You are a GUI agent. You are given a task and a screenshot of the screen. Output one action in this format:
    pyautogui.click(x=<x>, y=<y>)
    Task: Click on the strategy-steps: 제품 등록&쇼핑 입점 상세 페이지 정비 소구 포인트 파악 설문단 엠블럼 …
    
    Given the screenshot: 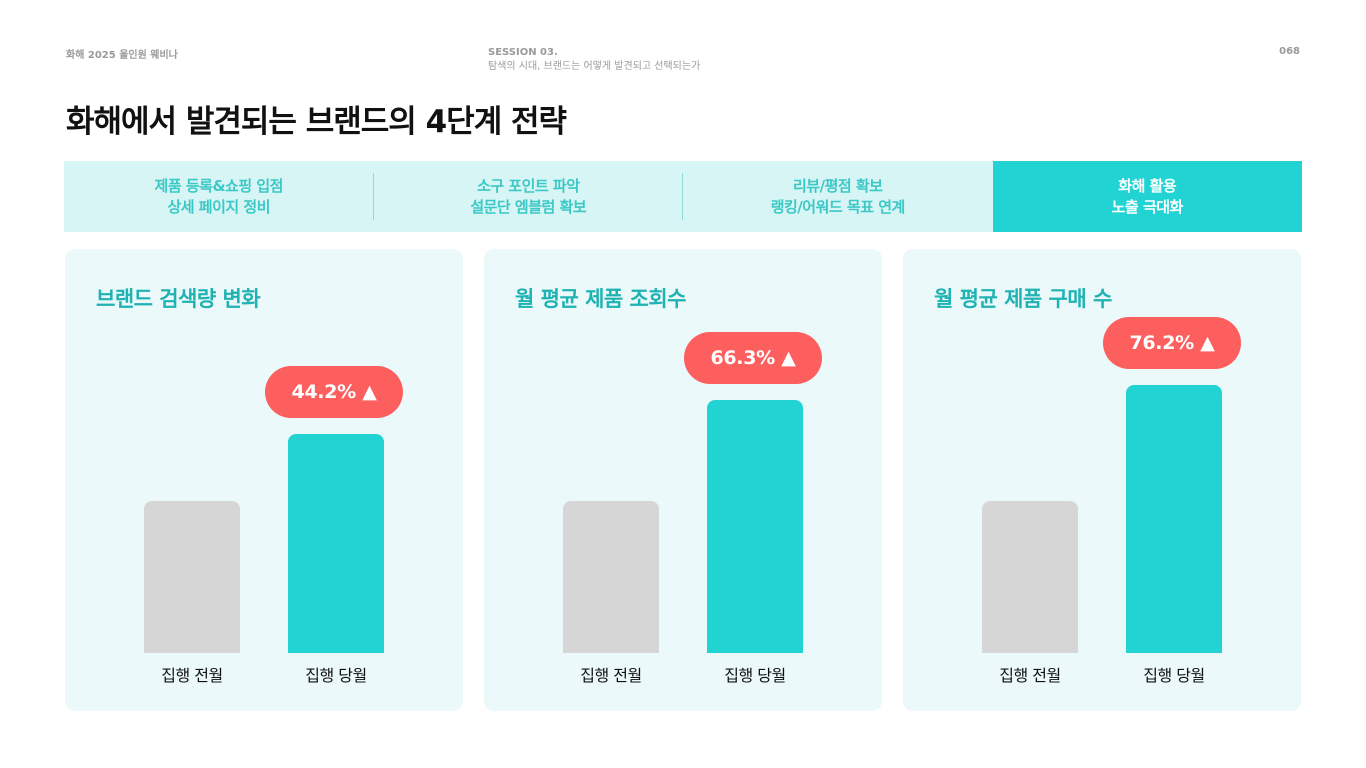 What is the action you would take?
    pyautogui.click(x=683, y=196)
    